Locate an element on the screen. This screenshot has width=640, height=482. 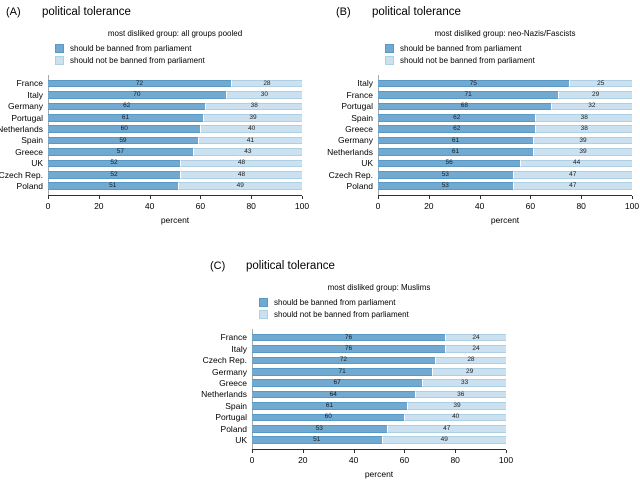
bar-row: Germany 61 39 is located at coordinates (485, 140).